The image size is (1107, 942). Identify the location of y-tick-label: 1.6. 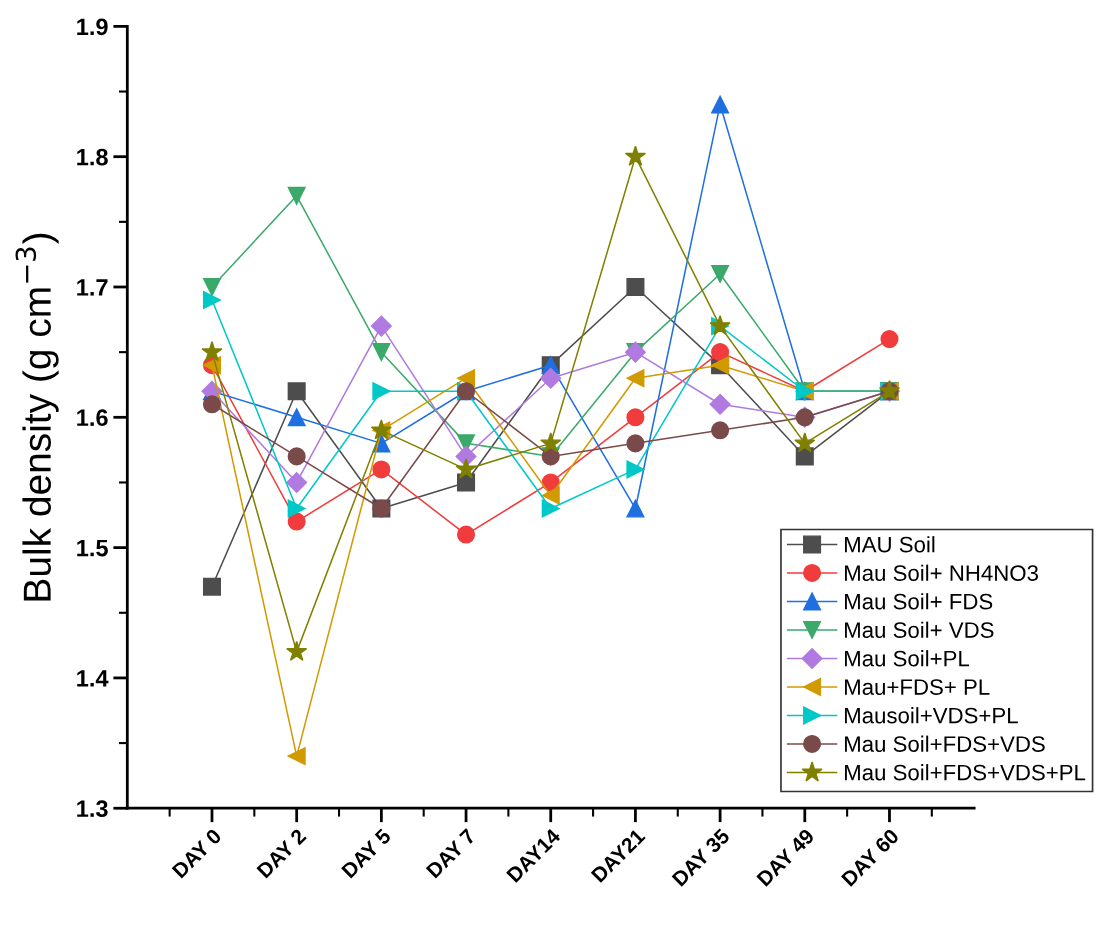
(92, 418).